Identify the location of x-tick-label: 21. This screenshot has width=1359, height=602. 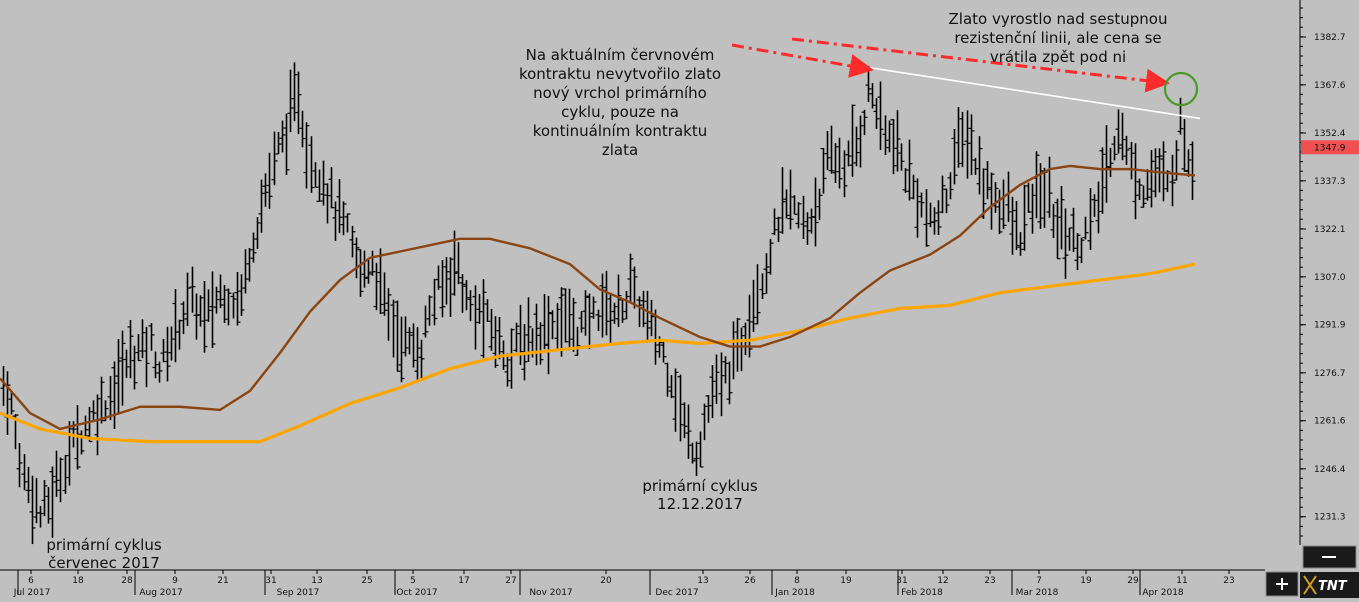
(222, 581).